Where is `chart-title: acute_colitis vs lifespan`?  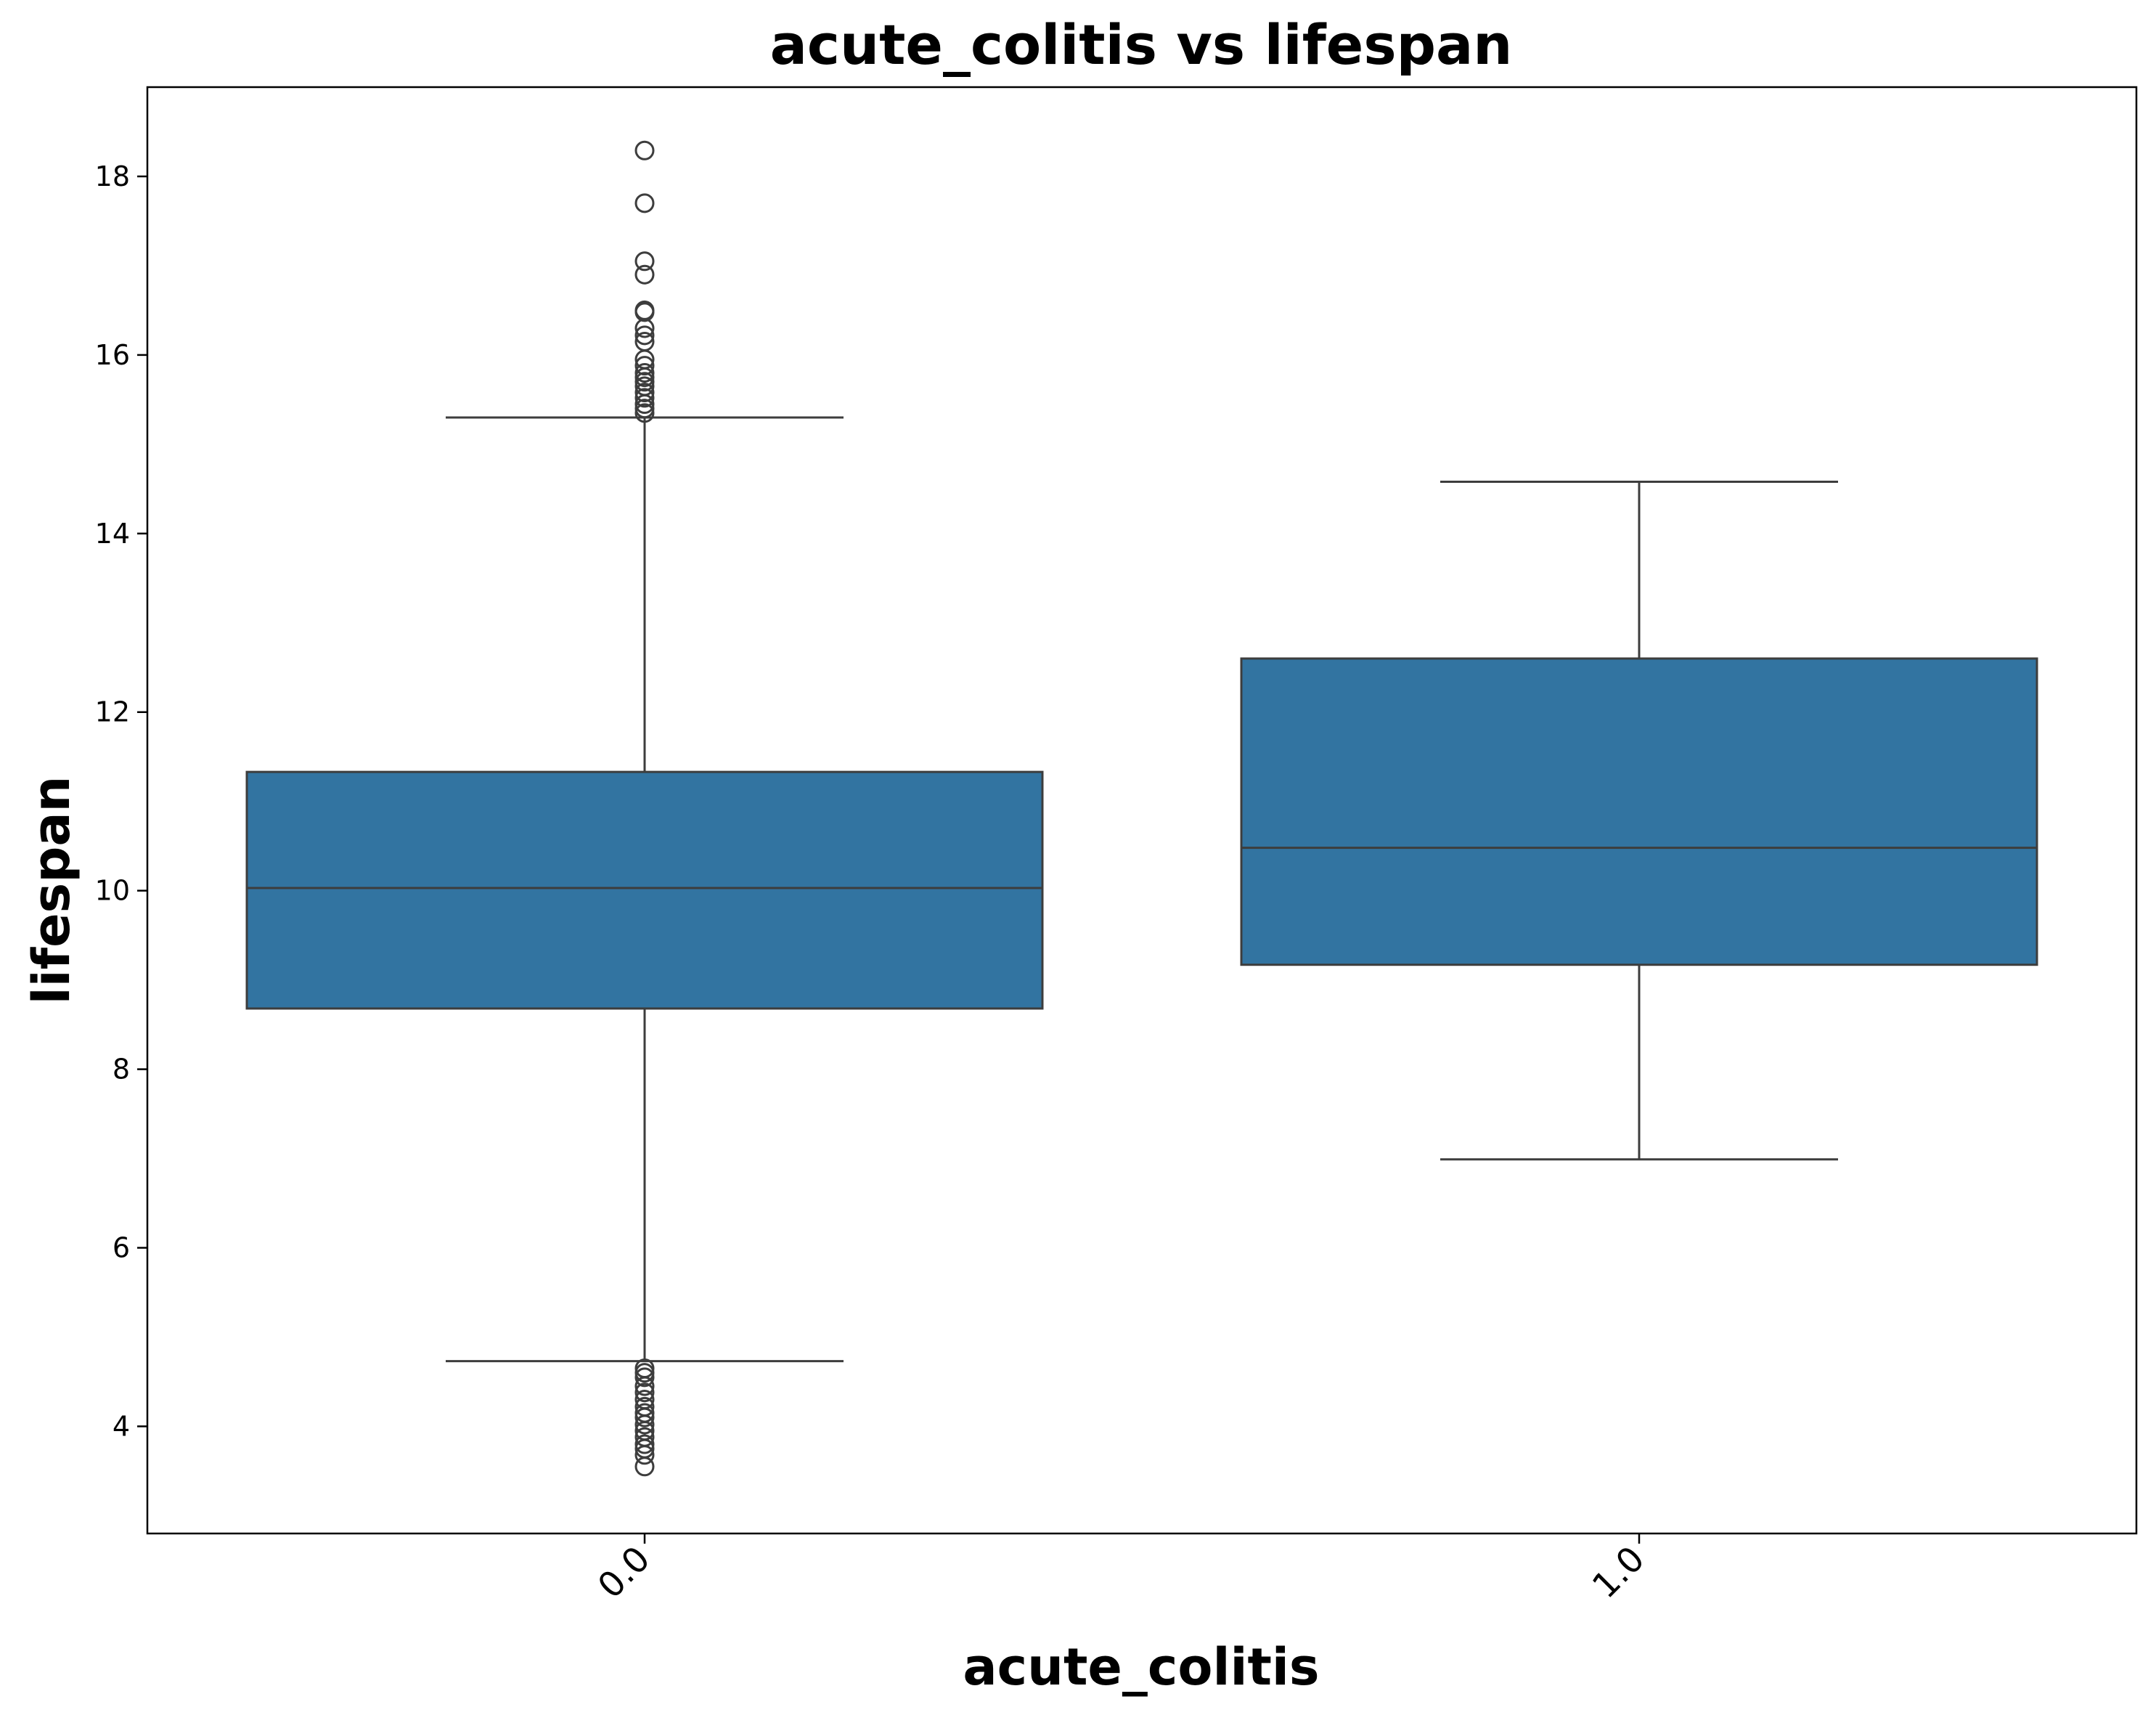
chart-title: acute_colitis vs lifespan is located at coordinates (1142, 44).